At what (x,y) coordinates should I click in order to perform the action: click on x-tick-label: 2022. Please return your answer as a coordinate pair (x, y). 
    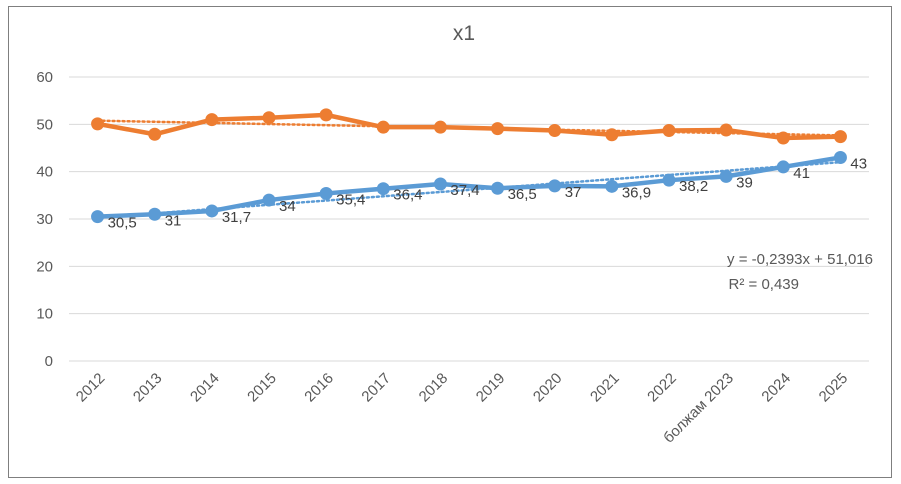
    Looking at the image, I should click on (662, 388).